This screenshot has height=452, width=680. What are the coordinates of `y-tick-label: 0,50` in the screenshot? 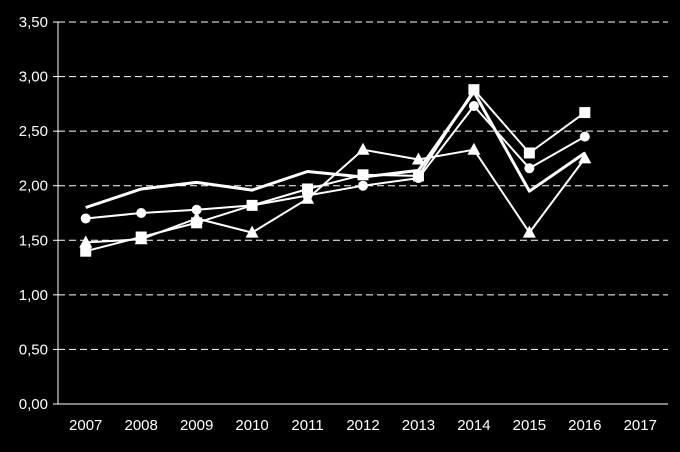 It's located at (33, 349).